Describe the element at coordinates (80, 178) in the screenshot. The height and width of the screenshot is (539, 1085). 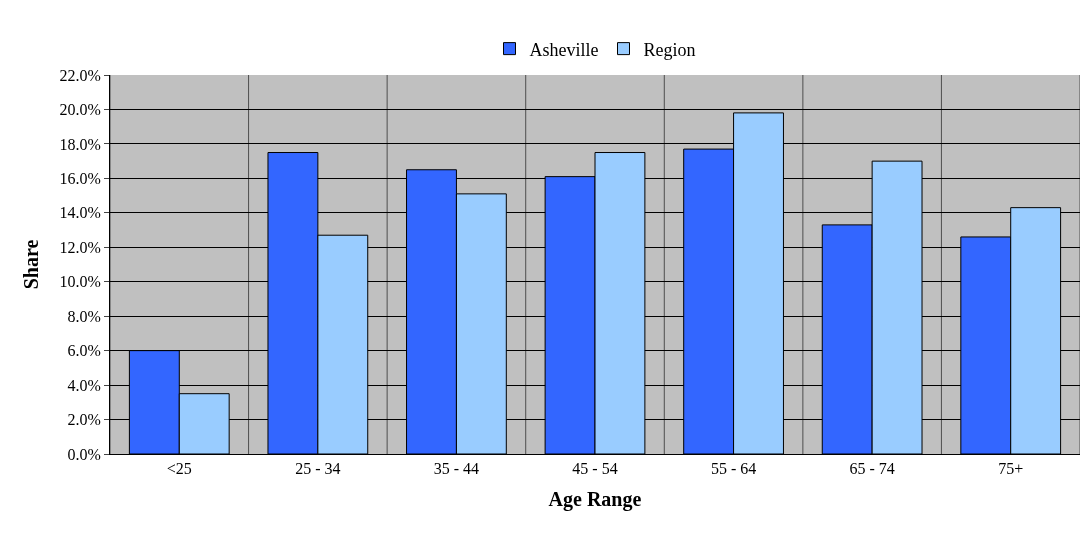
I see `y-tick-label: 16.0%` at that location.